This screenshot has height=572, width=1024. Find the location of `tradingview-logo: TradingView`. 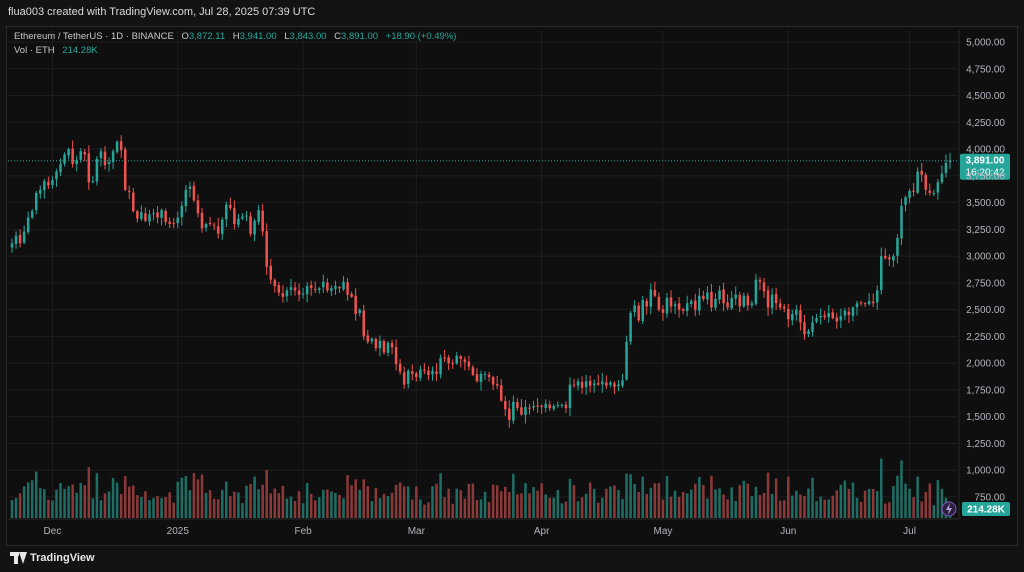

tradingview-logo: TradingView is located at coordinates (52, 558).